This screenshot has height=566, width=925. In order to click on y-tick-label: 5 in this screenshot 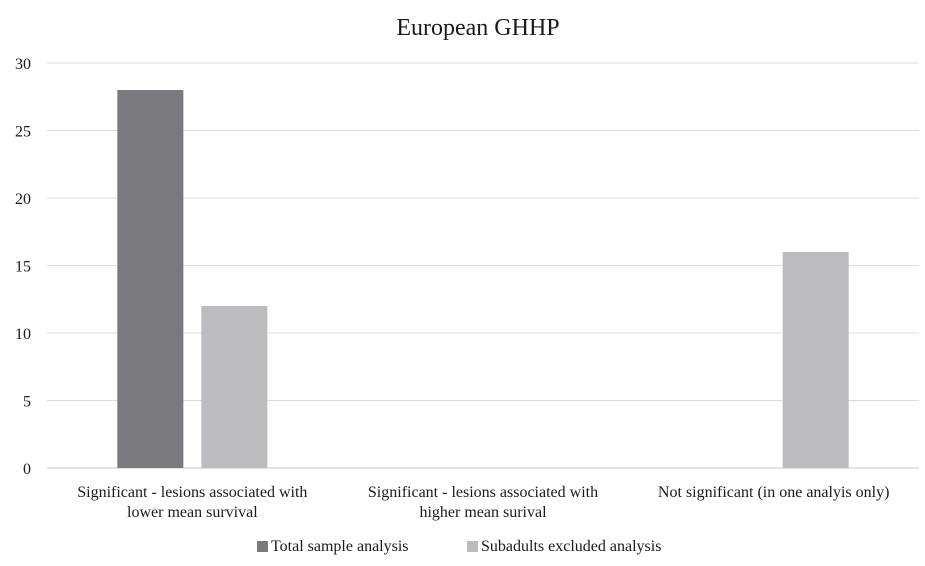, I will do `click(27, 402)`.